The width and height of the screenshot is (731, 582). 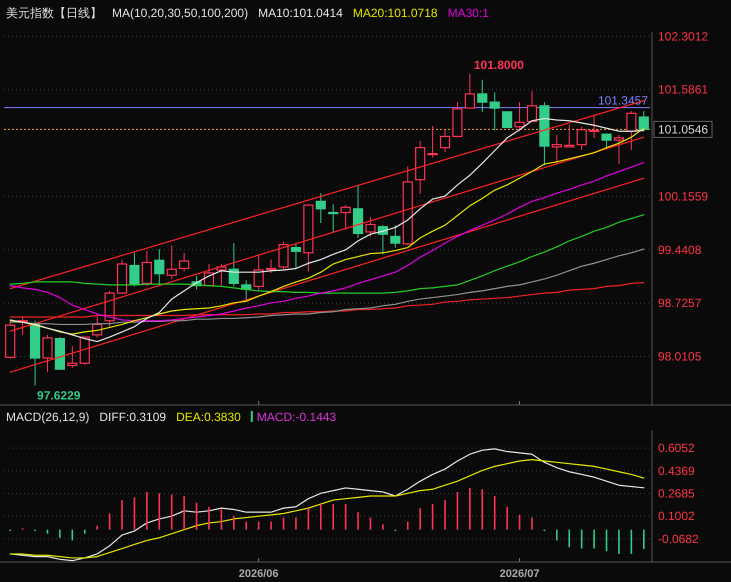 What do you see at coordinates (301, 13) in the screenshot?
I see `text: MA10:101.0414` at bounding box center [301, 13].